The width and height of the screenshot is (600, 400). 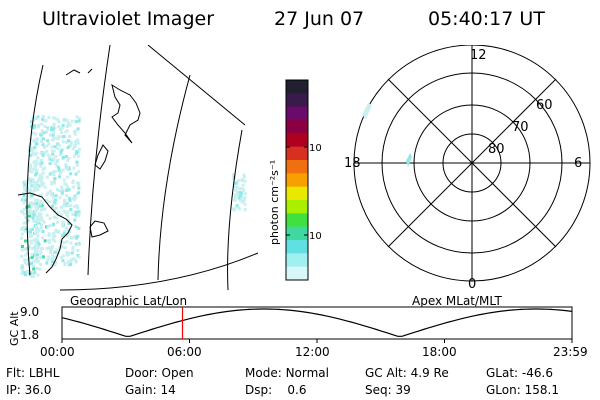 I want to click on polar-aurora, so click(x=387, y=135).